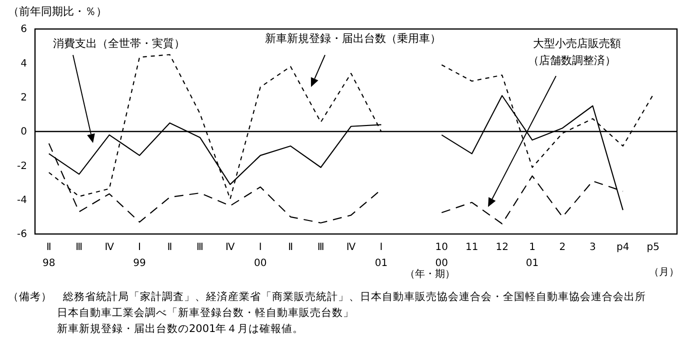  Describe the element at coordinates (22, 234) in the screenshot. I see `y-tick-label: -6` at that location.